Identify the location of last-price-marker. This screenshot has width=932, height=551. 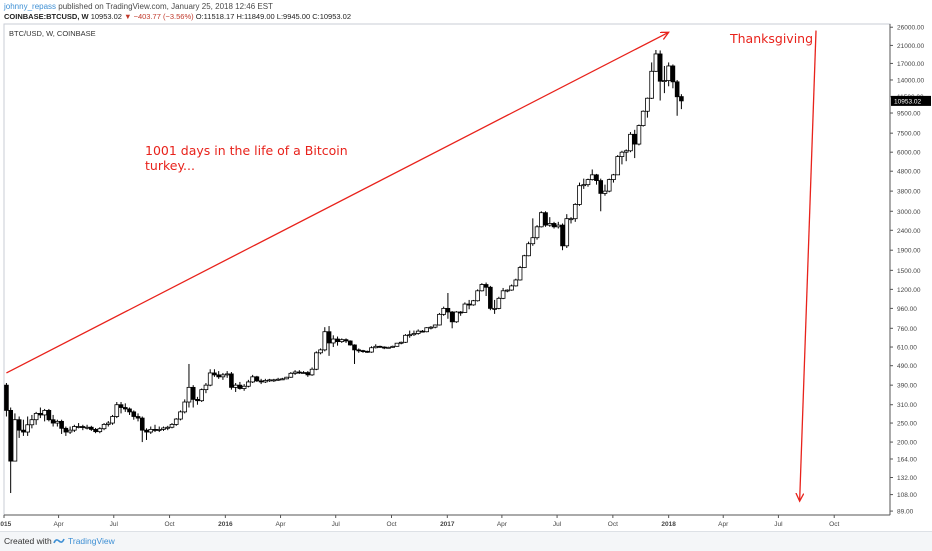
(911, 100).